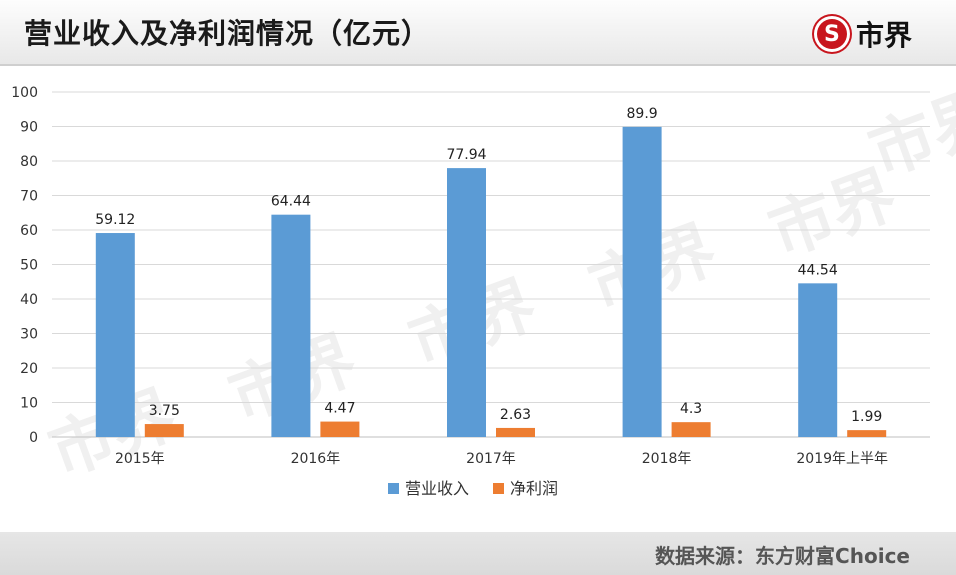 The width and height of the screenshot is (956, 575). I want to click on revenue-value-label: 64.44, so click(291, 202).